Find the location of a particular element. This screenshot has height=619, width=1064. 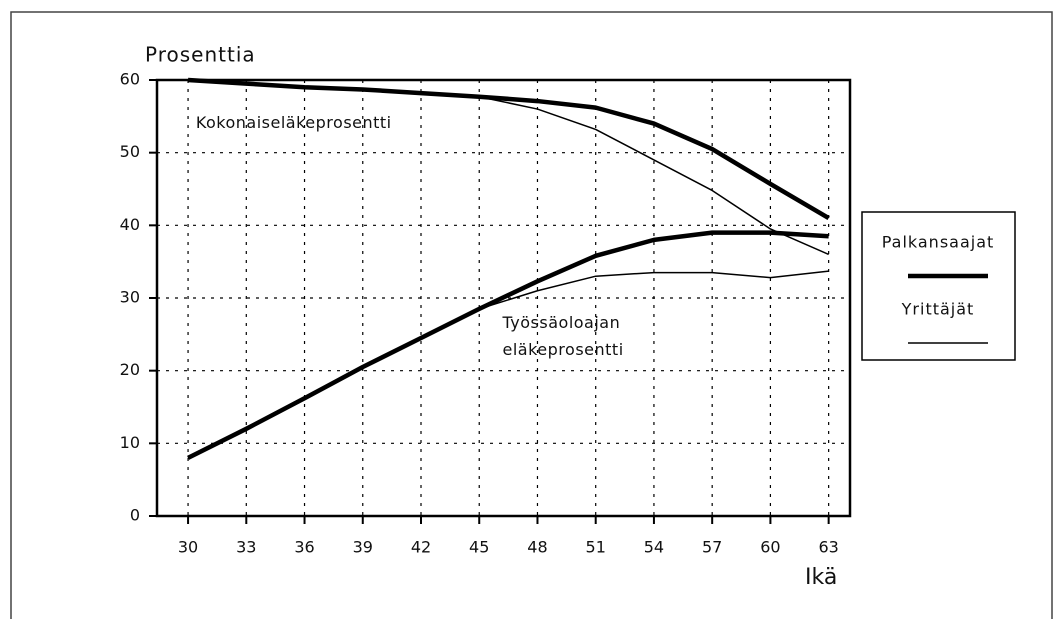

x-tick-label: 60 is located at coordinates (770, 547).